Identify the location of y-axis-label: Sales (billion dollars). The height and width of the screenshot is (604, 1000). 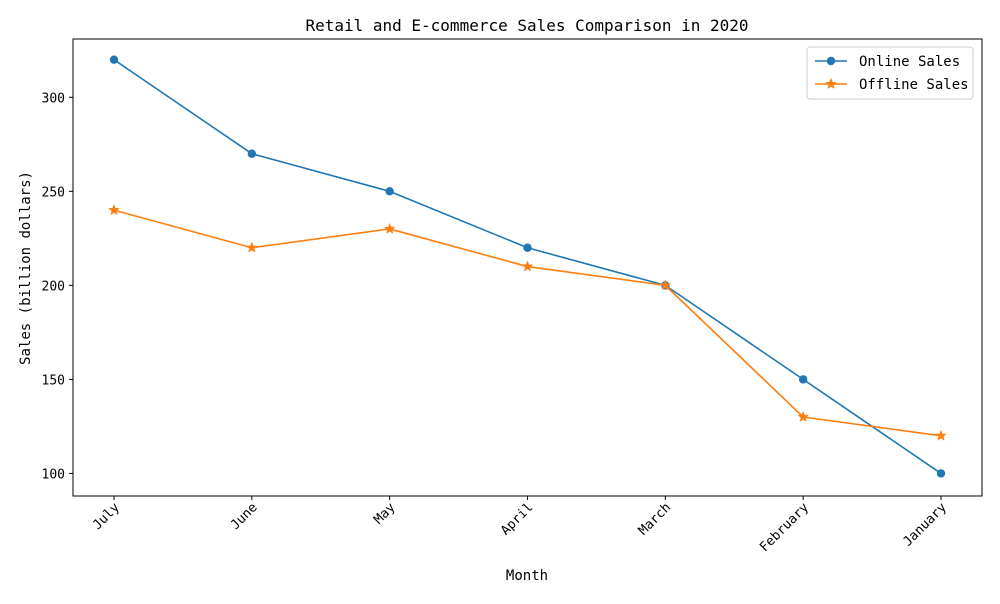
(26, 268).